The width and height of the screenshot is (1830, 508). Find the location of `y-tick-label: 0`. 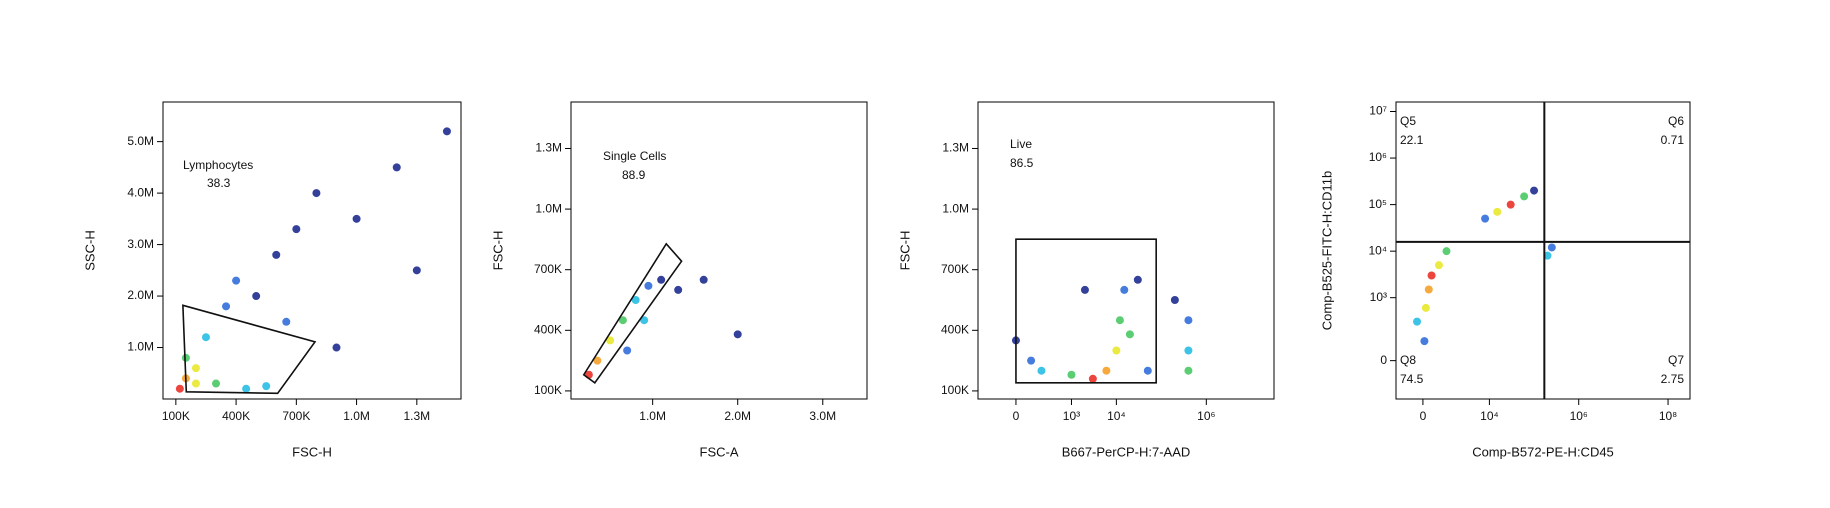

y-tick-label: 0 is located at coordinates (1383, 360).